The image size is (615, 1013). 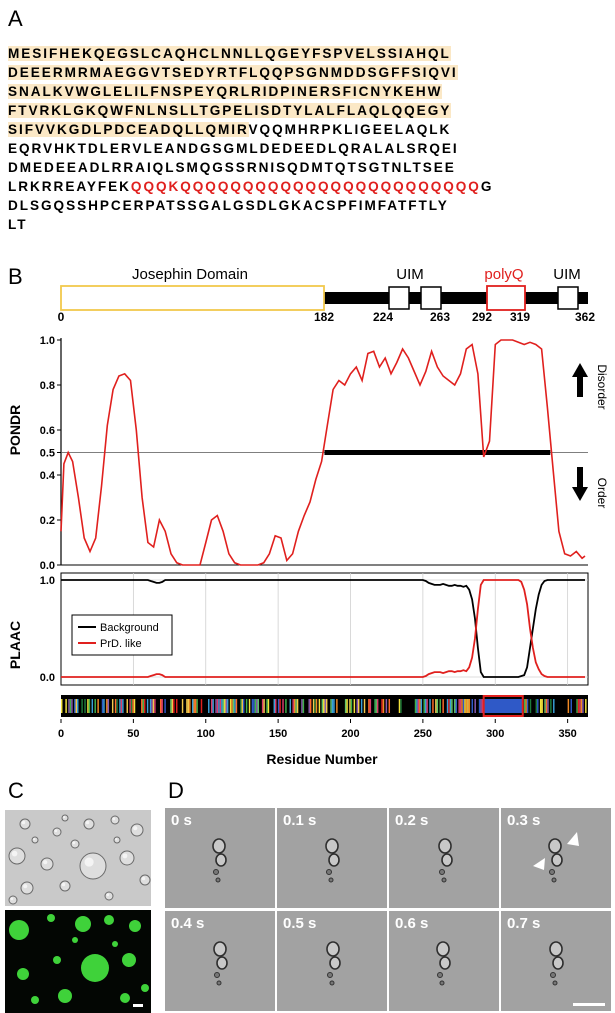 I want to click on josephin-region: SNALKVWGLELILFNSPEYQRLRIDPINERSFICNYKEHW, so click(x=225, y=91).